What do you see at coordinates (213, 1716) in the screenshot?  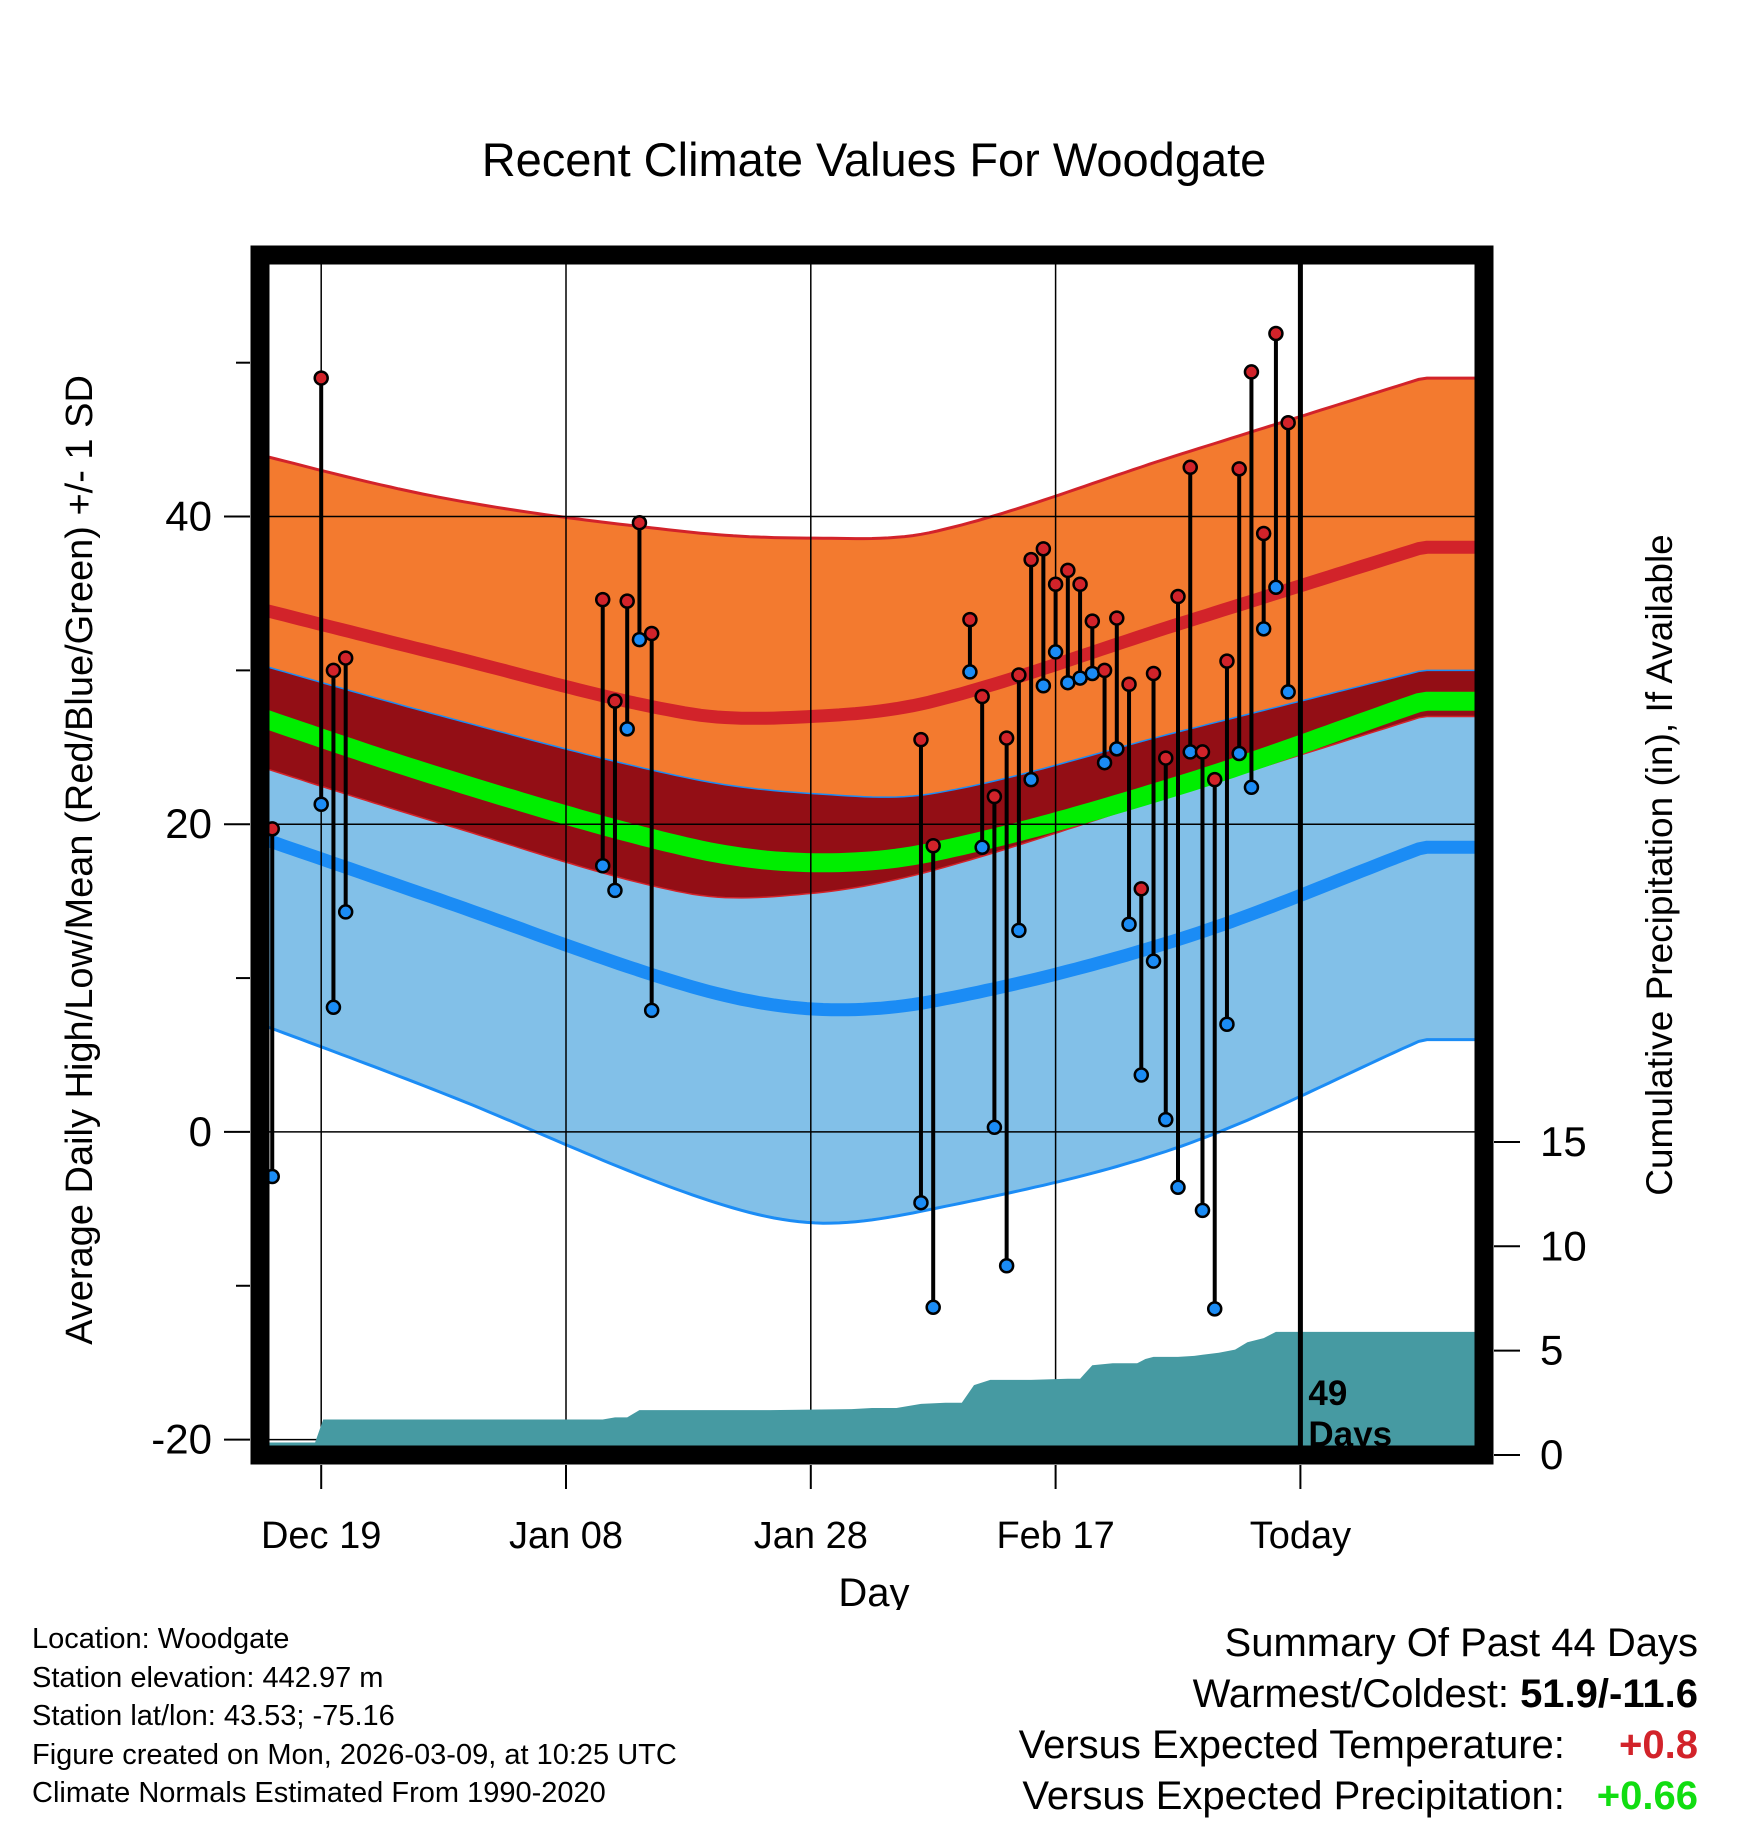 I see `latlon-text: Station lat/lon: 43.53; -75.16` at bounding box center [213, 1716].